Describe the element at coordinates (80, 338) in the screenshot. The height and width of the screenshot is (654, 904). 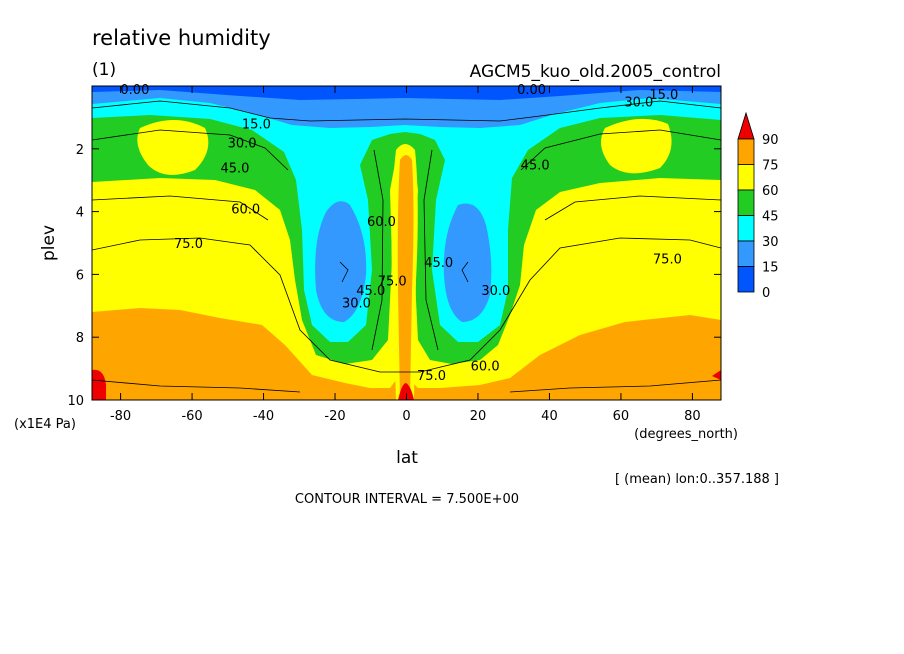
I see `y-tick-label: 8` at that location.